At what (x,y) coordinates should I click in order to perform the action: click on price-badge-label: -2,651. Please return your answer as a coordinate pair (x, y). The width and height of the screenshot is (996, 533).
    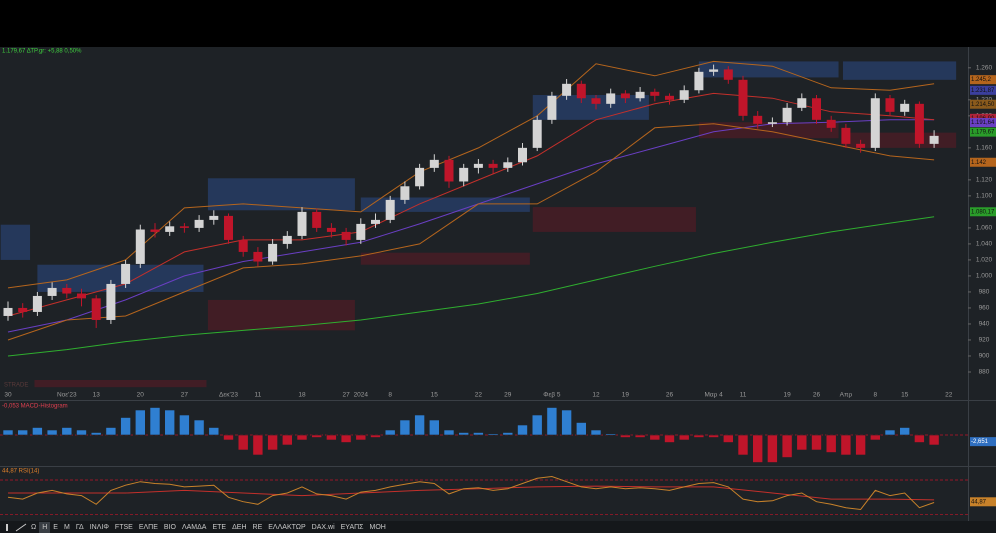
    Looking at the image, I should click on (980, 442).